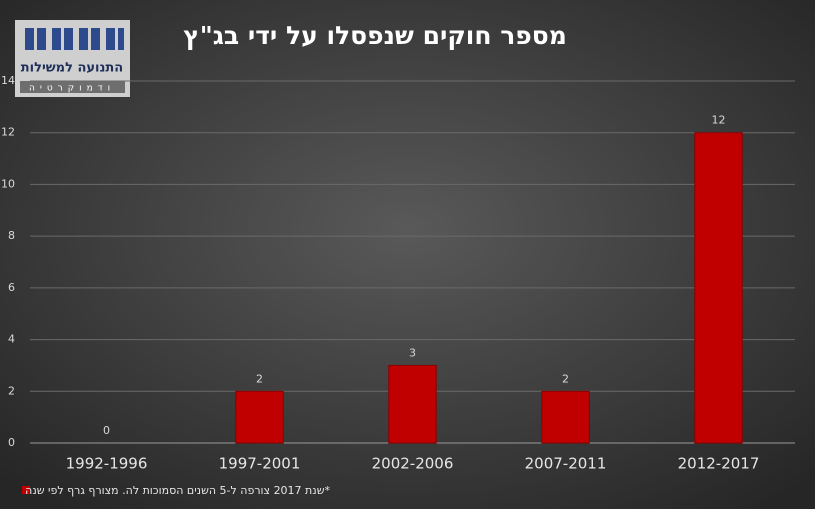  What do you see at coordinates (260, 464) in the screenshot?
I see `x-tick-label: 1997-2001` at bounding box center [260, 464].